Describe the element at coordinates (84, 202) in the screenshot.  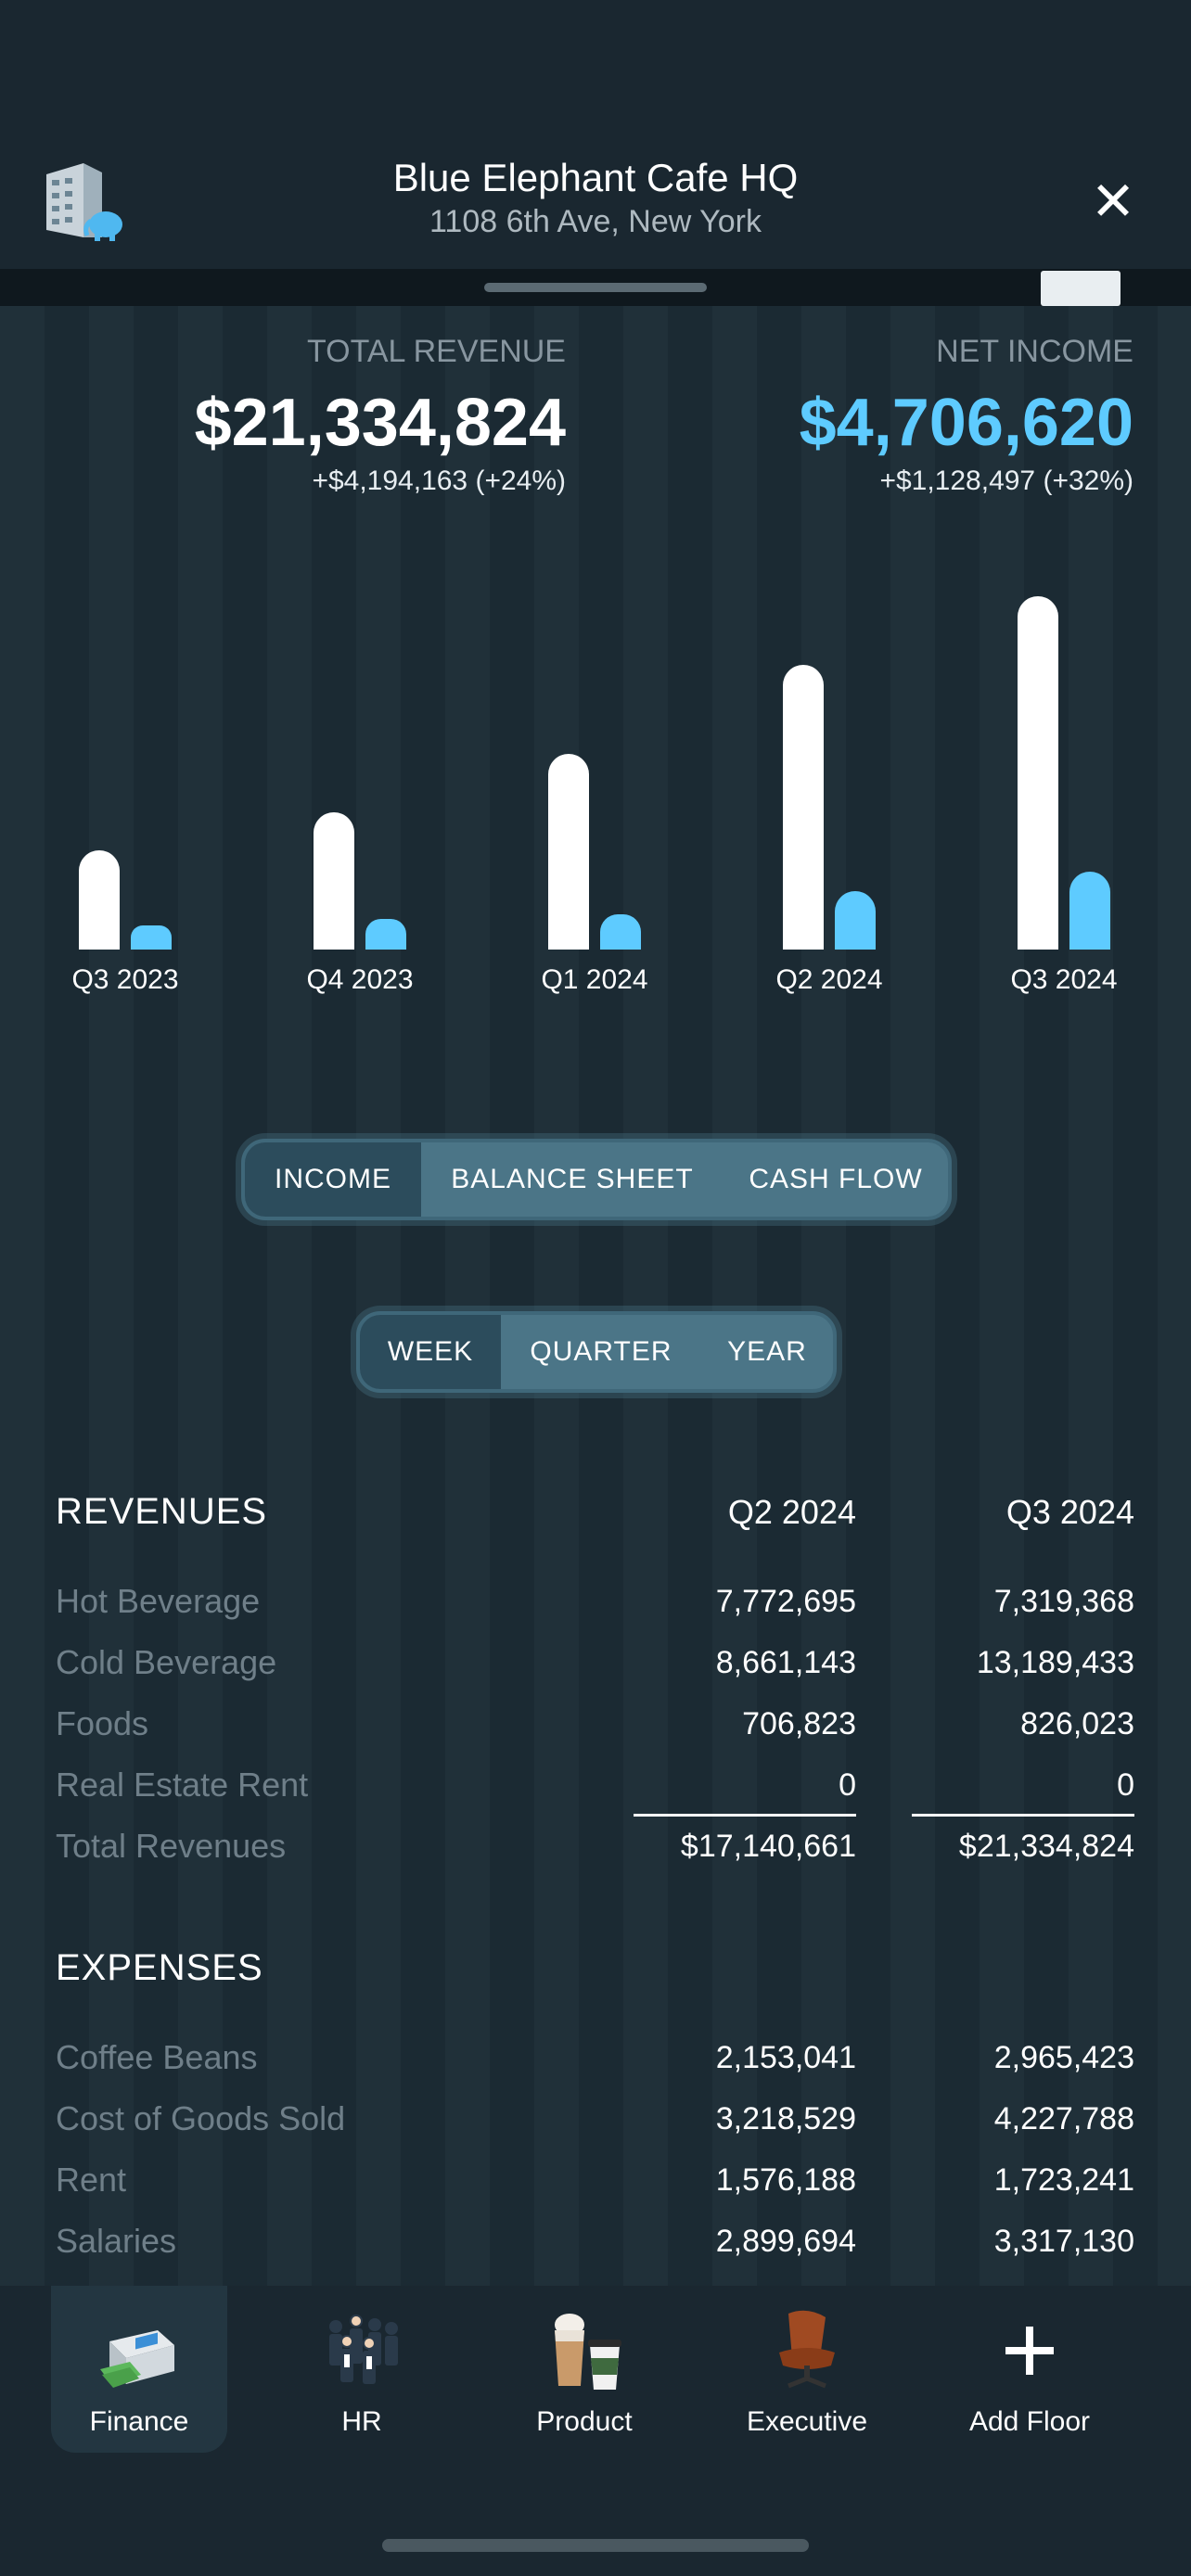
I see `building-elephant-icon` at that location.